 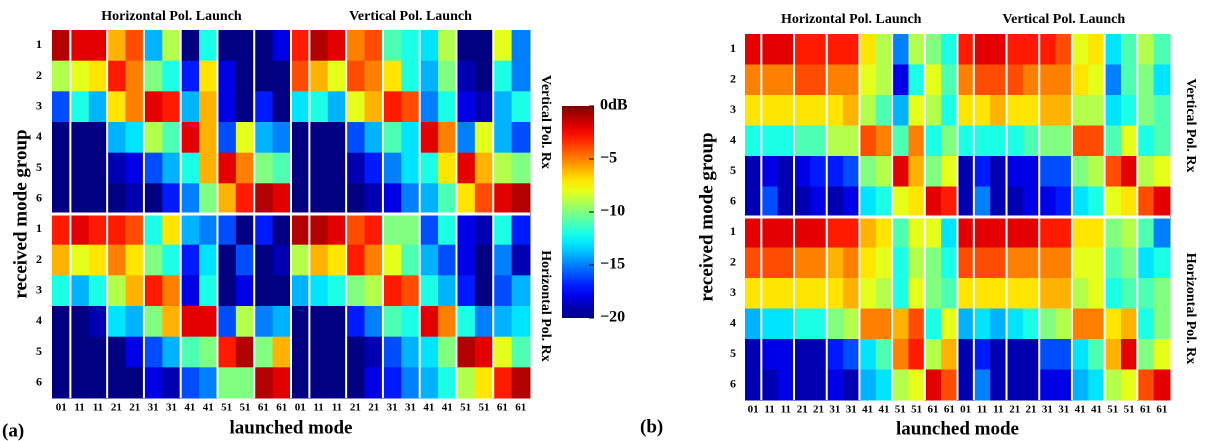 What do you see at coordinates (13, 430) in the screenshot?
I see `panel-label: (a)` at bounding box center [13, 430].